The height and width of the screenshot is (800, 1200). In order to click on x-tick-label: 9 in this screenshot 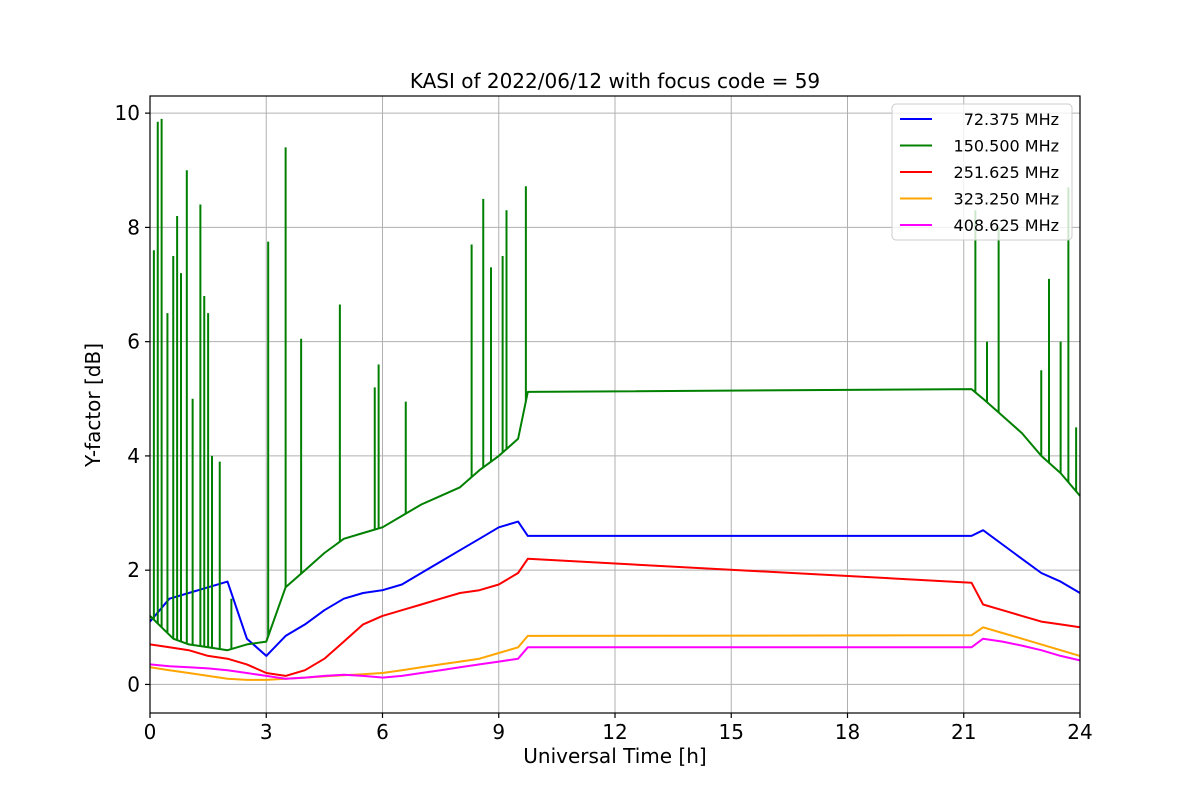, I will do `click(498, 732)`.